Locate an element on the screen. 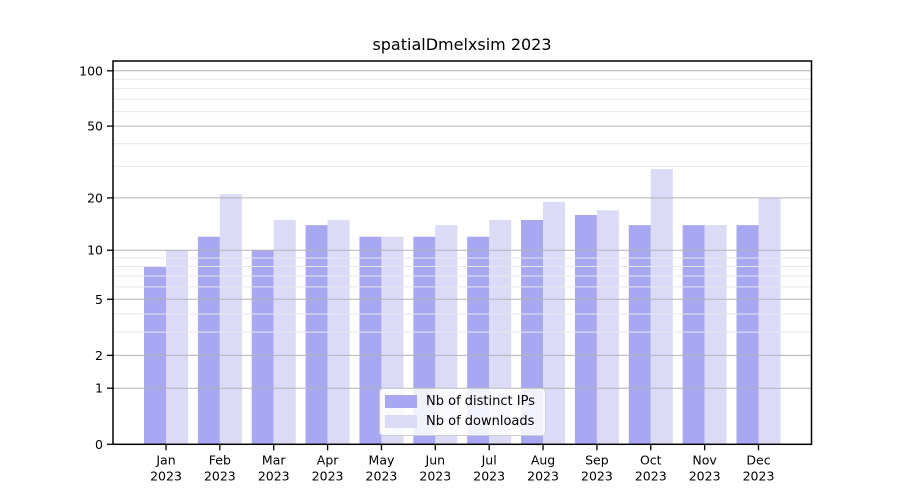  legend-swatch-distinct-ips is located at coordinates (401, 401).